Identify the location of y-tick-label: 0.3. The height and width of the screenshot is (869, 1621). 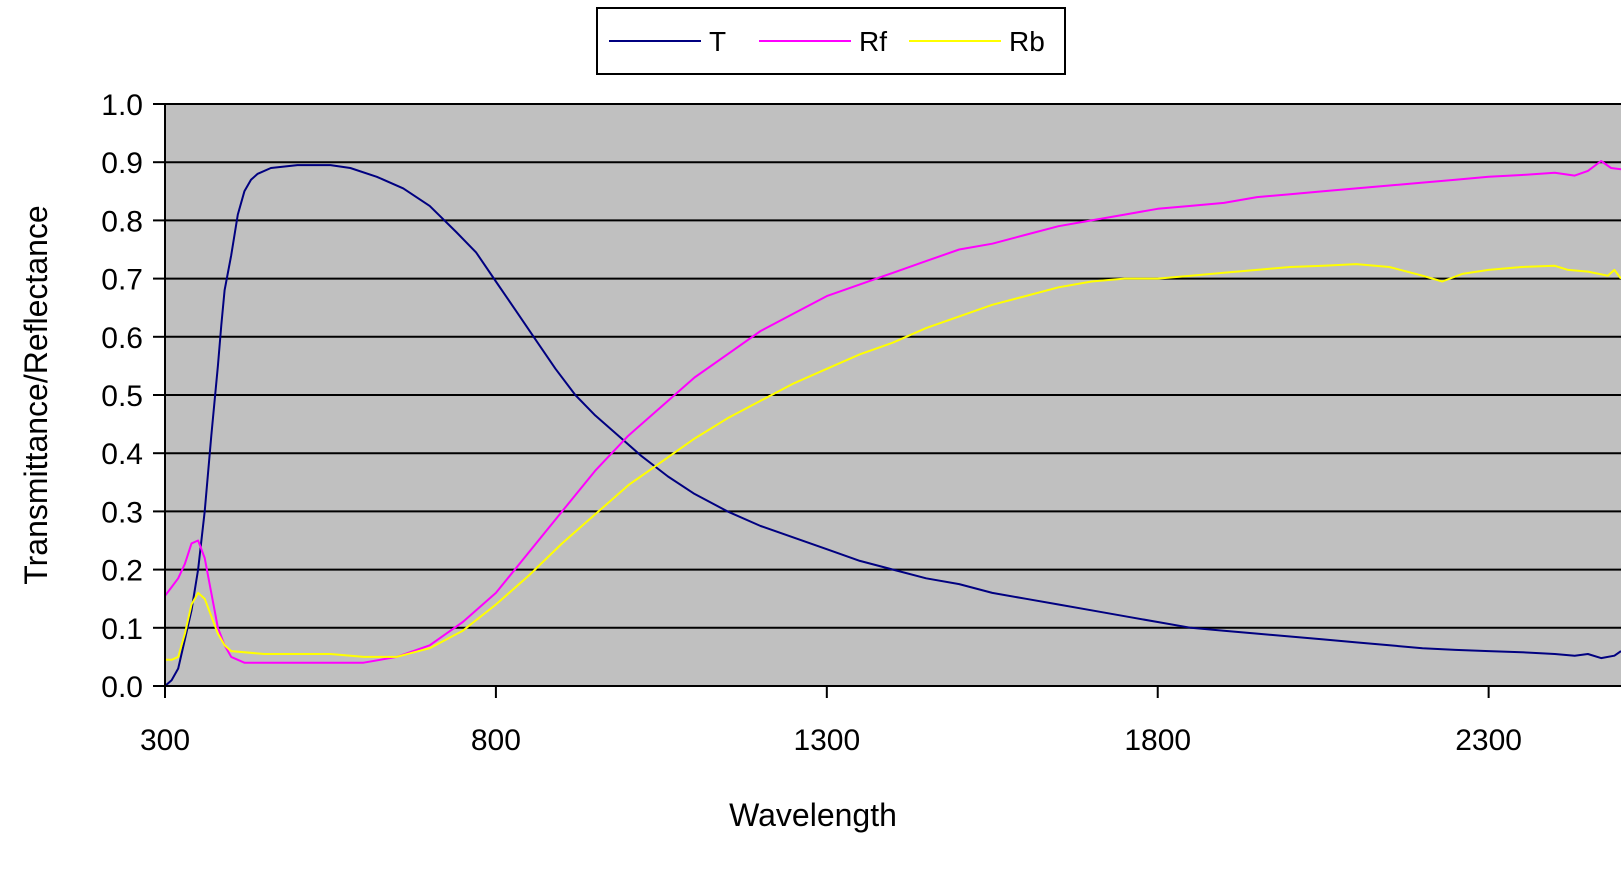
(122, 512).